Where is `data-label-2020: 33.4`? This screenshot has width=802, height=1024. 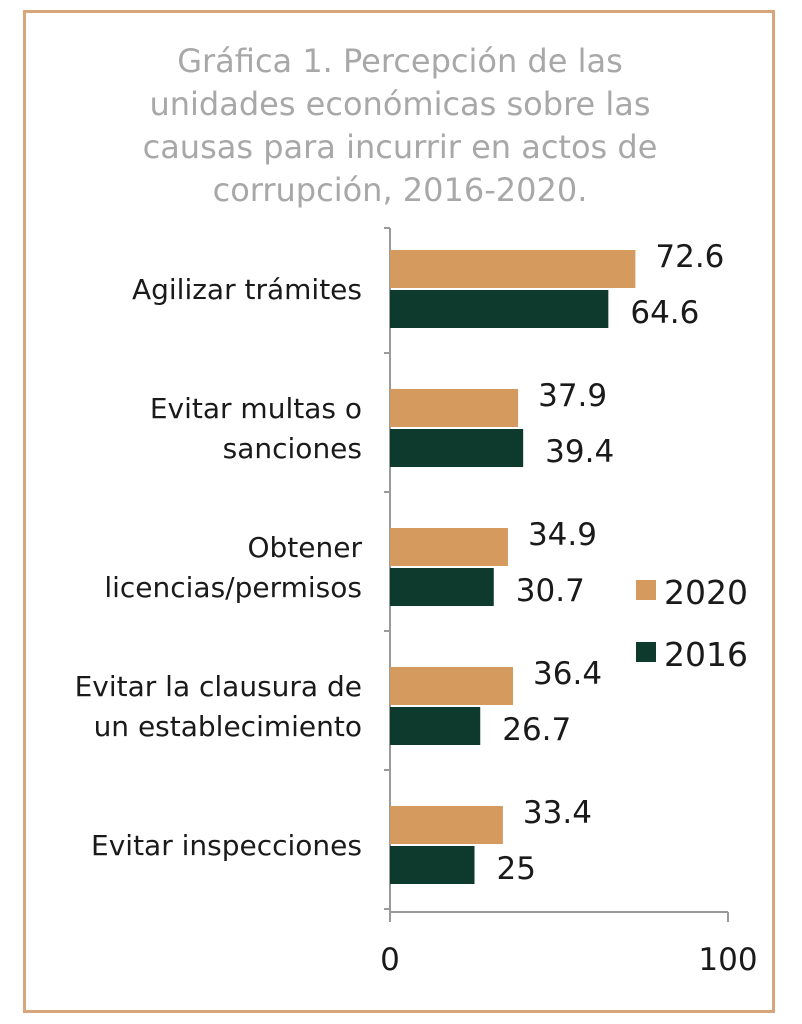
data-label-2020: 33.4 is located at coordinates (557, 813).